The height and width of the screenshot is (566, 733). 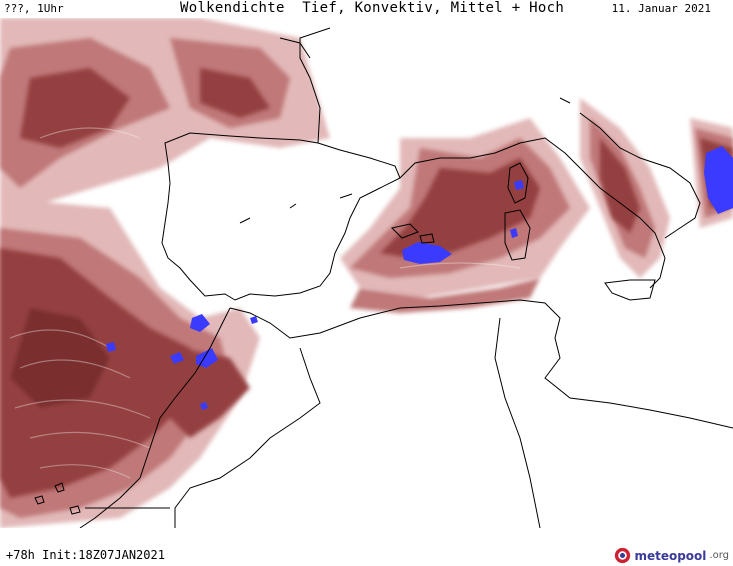 I want to click on meteopool-logo: meteopool .org, so click(x=671, y=555).